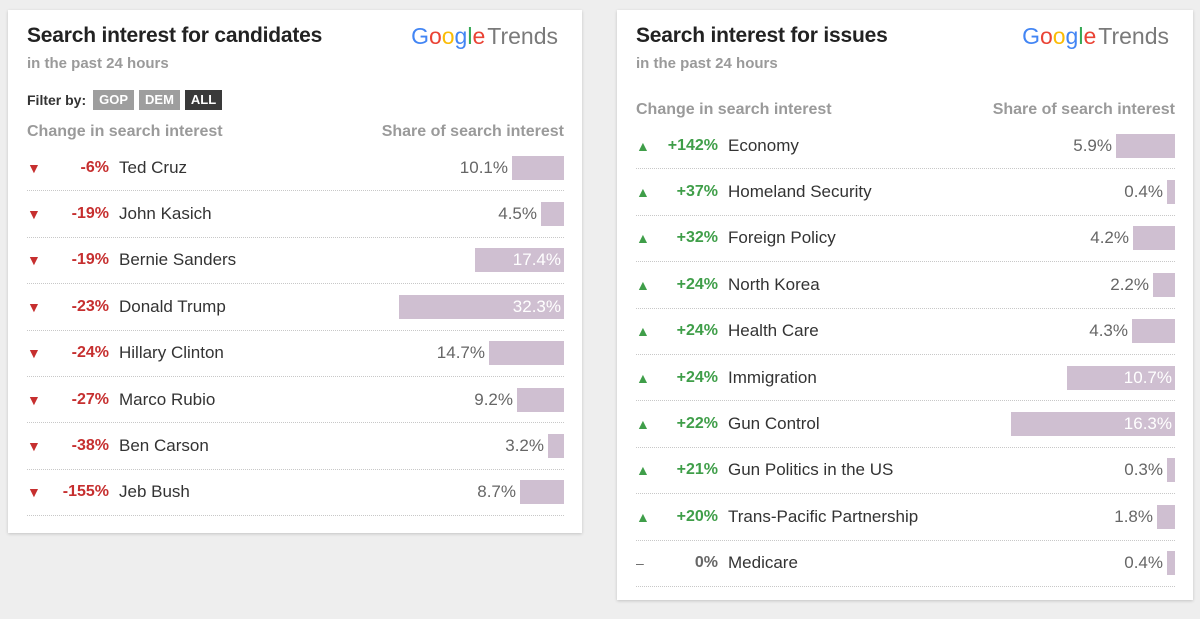 Image resolution: width=1200 pixels, height=619 pixels. What do you see at coordinates (1108, 331) in the screenshot?
I see `share-value: 4.3%` at bounding box center [1108, 331].